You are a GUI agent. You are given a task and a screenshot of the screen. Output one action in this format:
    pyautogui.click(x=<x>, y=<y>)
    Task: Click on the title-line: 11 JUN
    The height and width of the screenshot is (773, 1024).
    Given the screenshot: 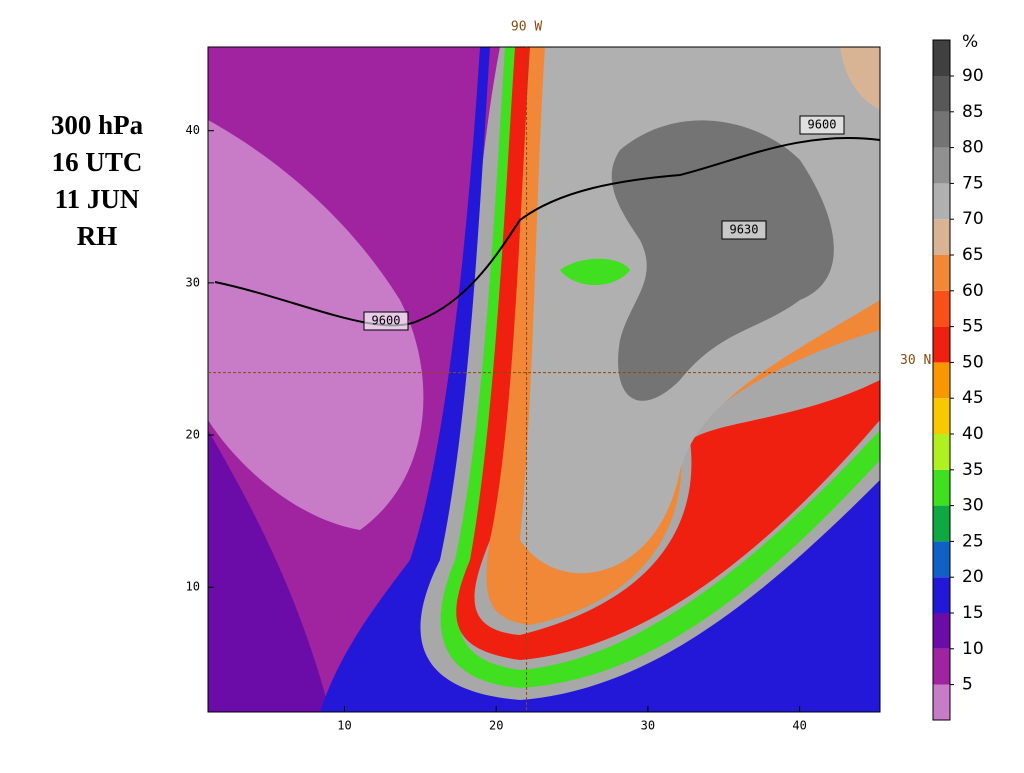 What is the action you would take?
    pyautogui.click(x=97, y=199)
    